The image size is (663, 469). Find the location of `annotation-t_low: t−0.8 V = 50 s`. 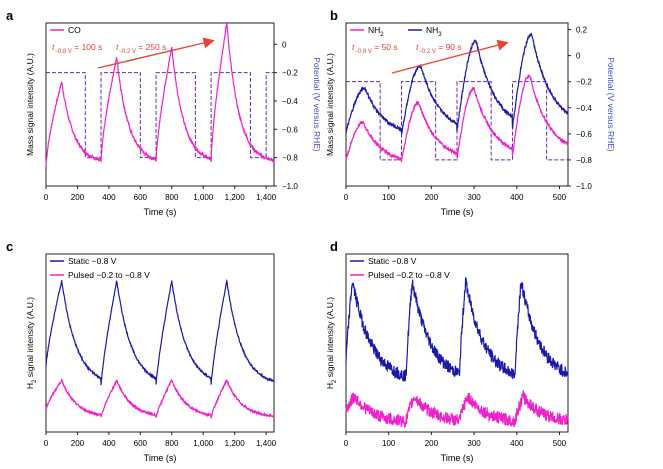

annotation-t_low: t−0.8 V = 50 s is located at coordinates (375, 48).